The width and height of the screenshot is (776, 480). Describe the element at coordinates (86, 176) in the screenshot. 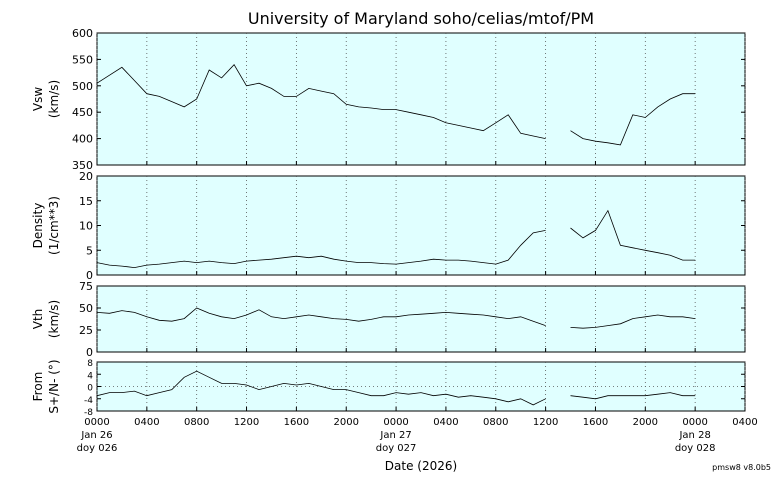

I see `y-tick-label: 20` at that location.